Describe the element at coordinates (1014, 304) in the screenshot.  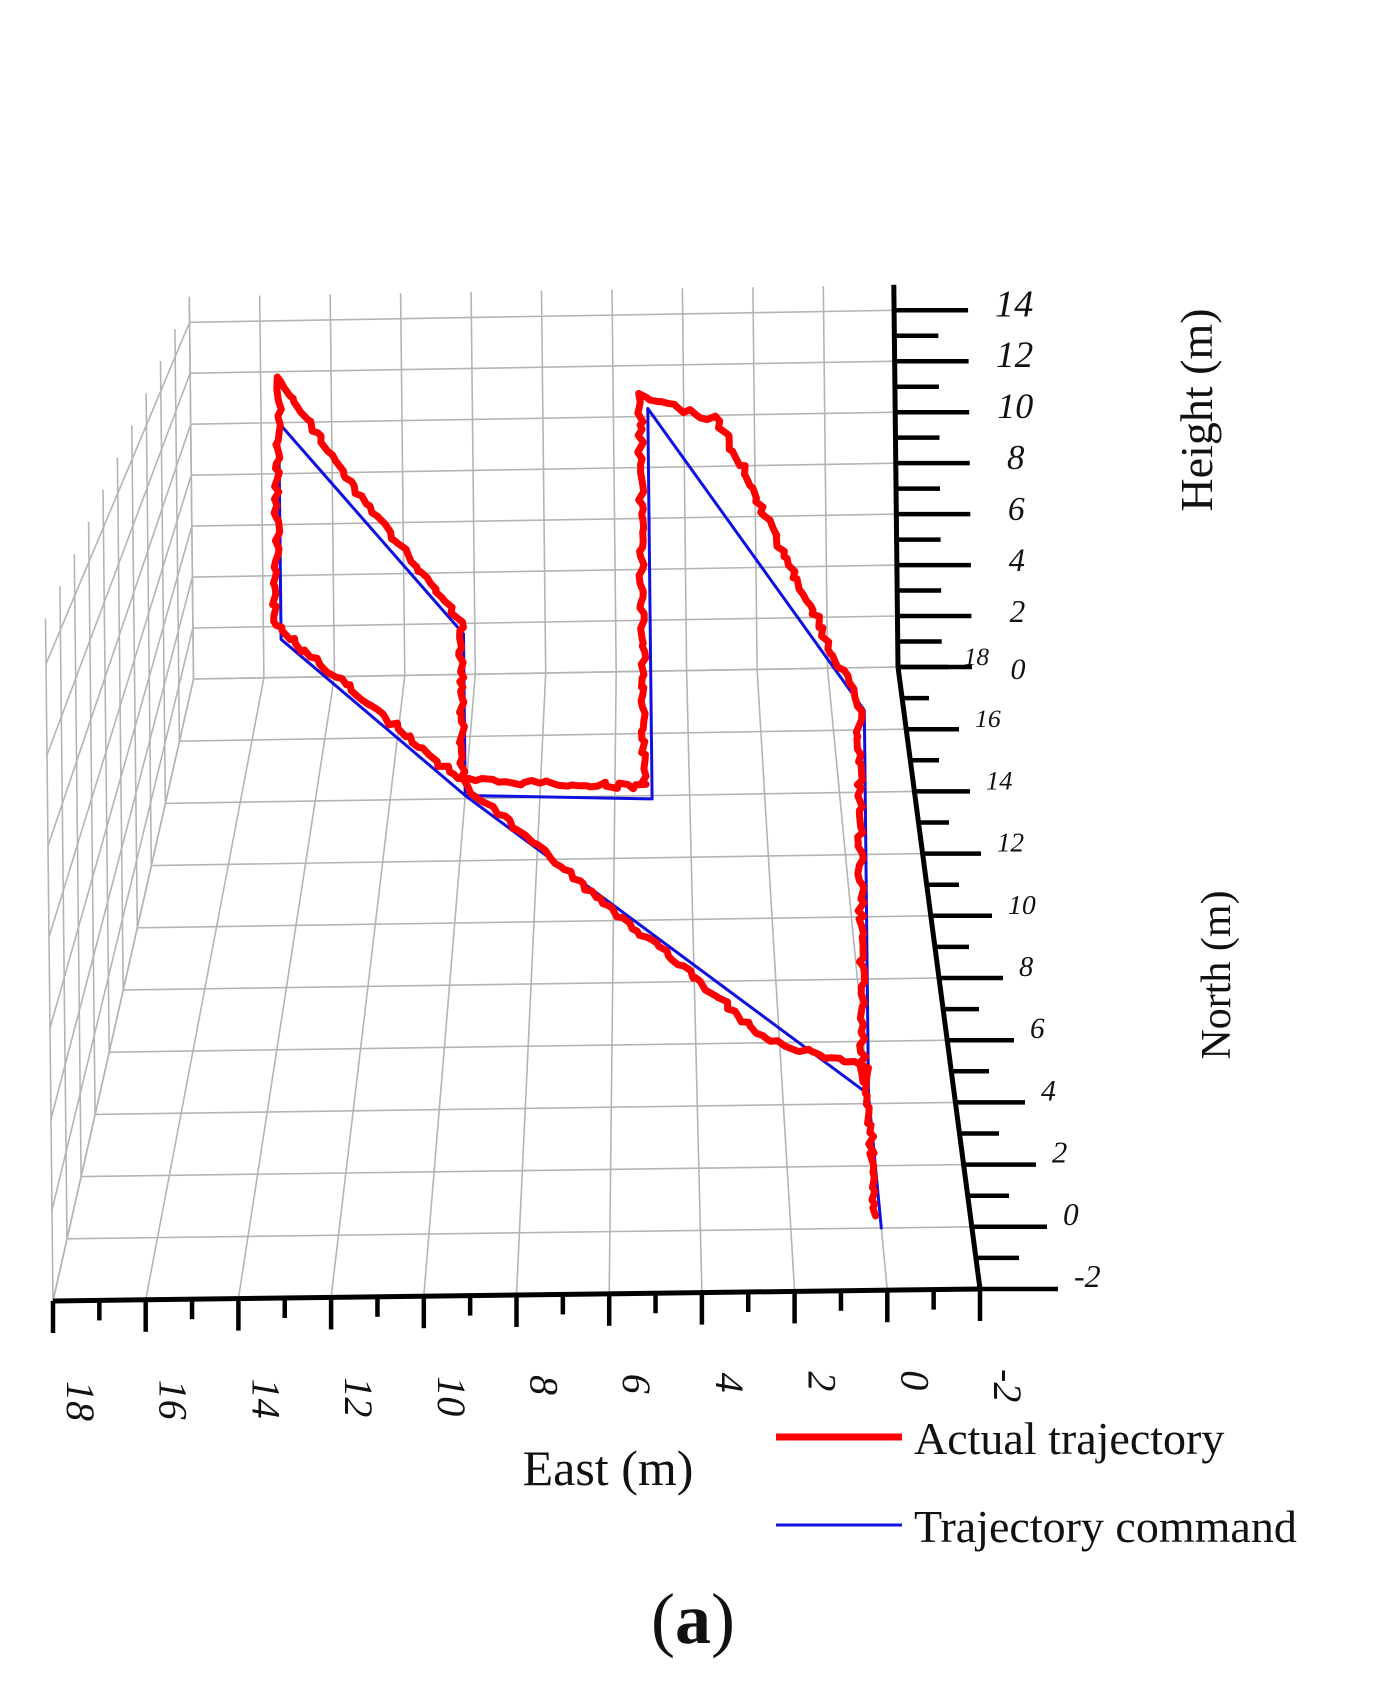
I see `height-tick-label-14: 14` at that location.